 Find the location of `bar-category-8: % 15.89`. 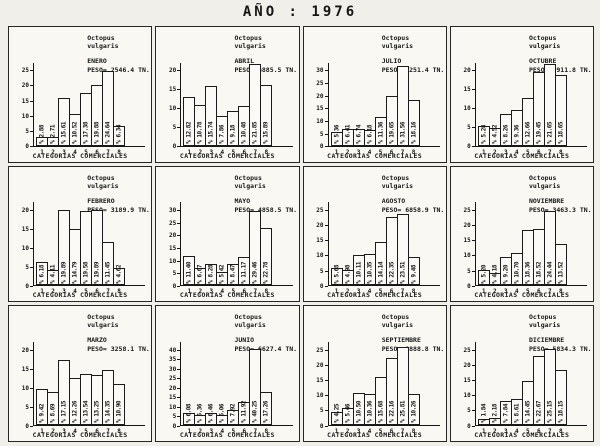

bar-category-8: % 15.89 is located at coordinates (266, 115).